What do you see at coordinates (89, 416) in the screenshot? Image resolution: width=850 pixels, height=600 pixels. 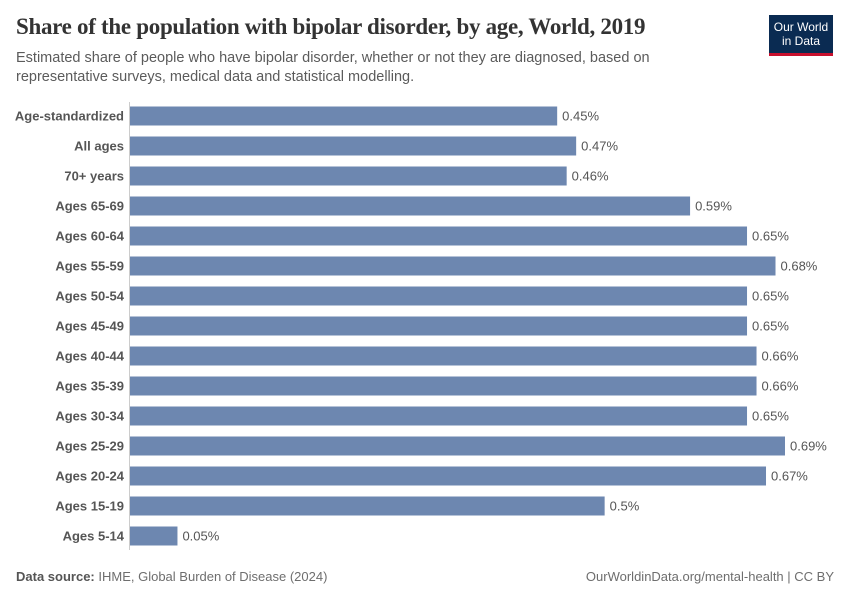 I see `category-label: Ages 30-34` at bounding box center [89, 416].